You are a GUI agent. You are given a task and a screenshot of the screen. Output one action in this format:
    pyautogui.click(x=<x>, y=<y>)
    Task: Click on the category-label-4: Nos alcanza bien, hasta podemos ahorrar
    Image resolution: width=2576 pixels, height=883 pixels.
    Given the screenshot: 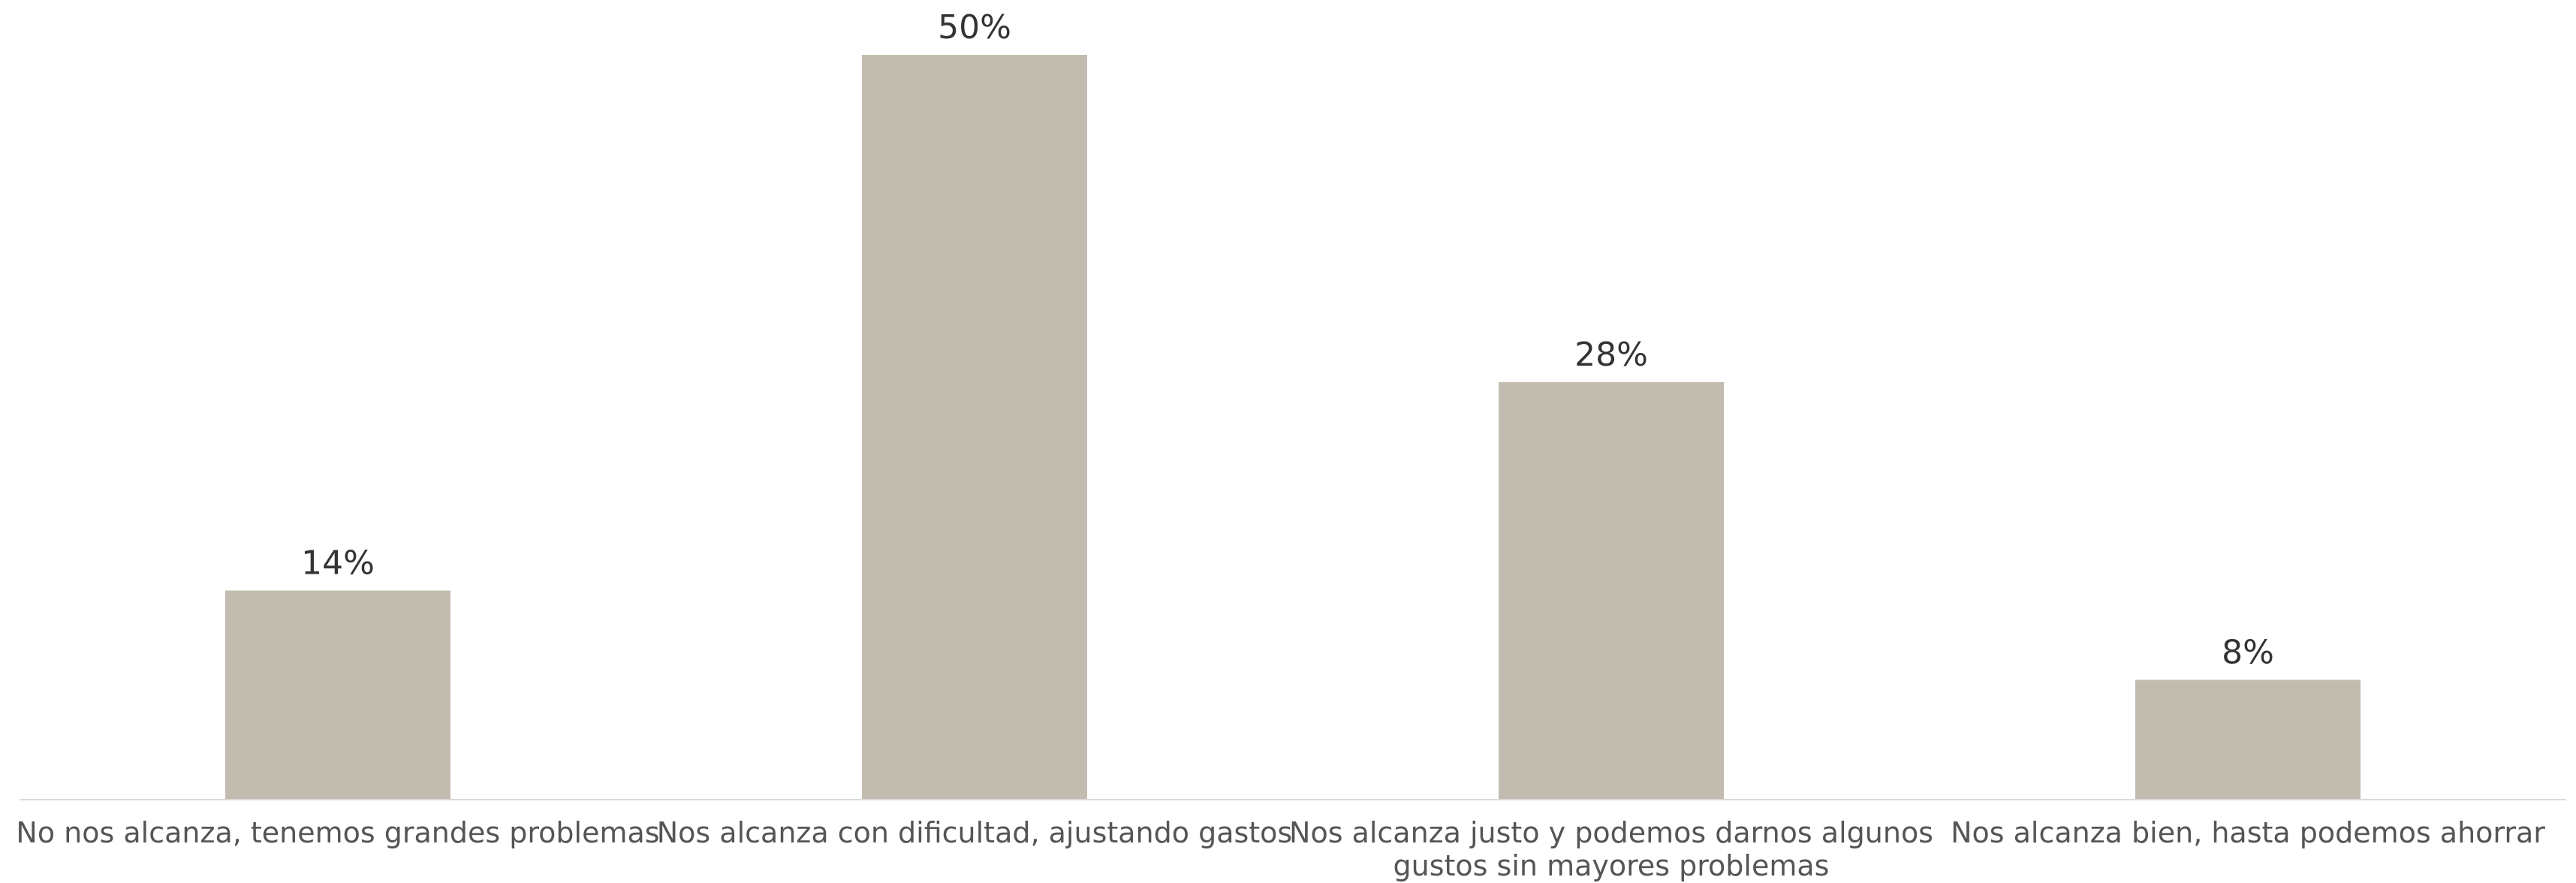 What is the action you would take?
    pyautogui.click(x=2248, y=833)
    